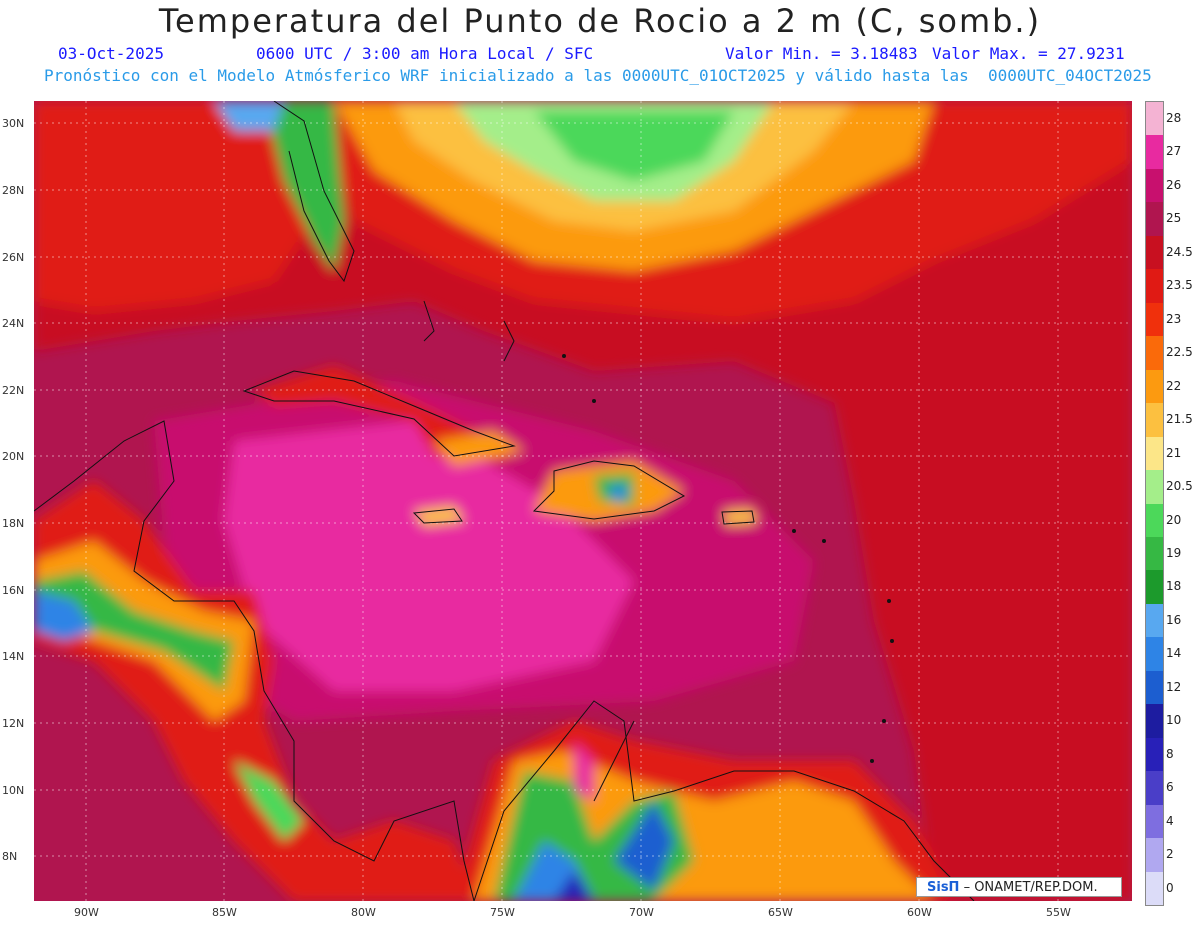 The image size is (1200, 927). Describe the element at coordinates (1179, 486) in the screenshot. I see `colorbar-label: 20.5` at that location.